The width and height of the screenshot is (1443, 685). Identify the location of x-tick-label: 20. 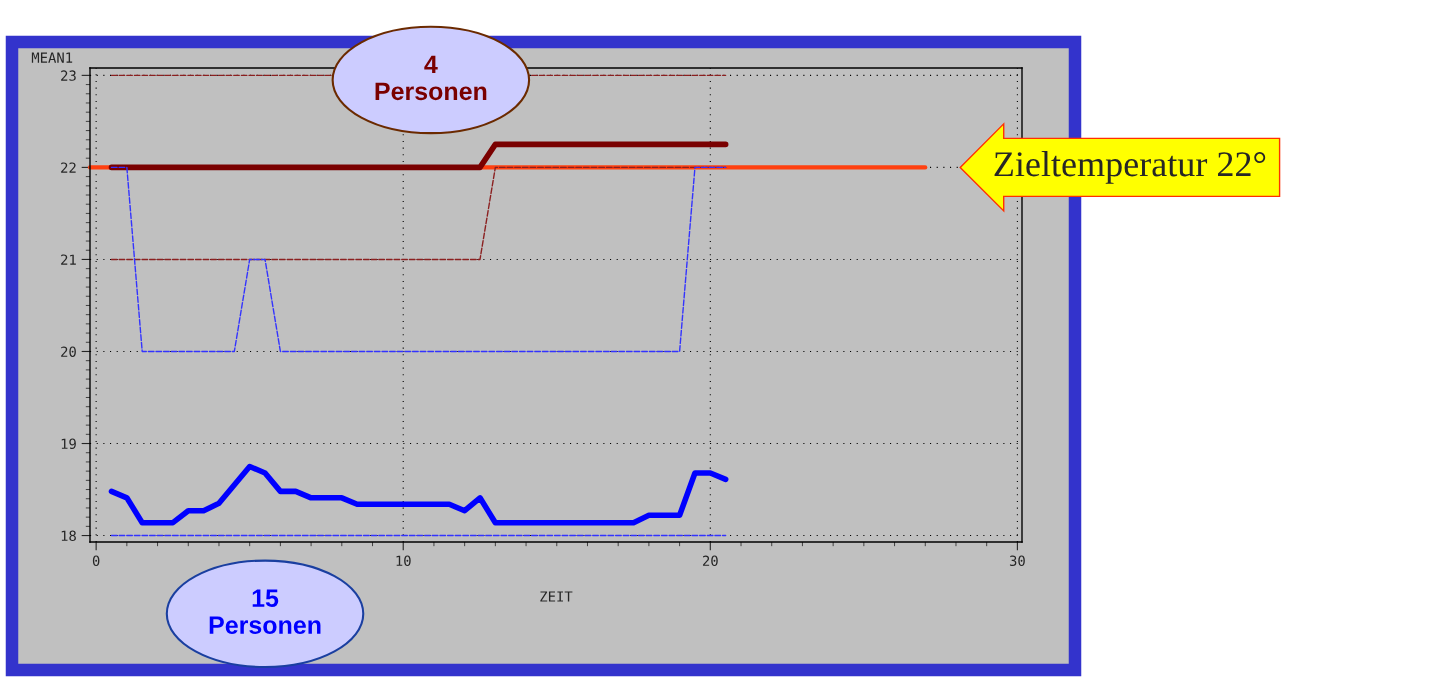
(710, 561).